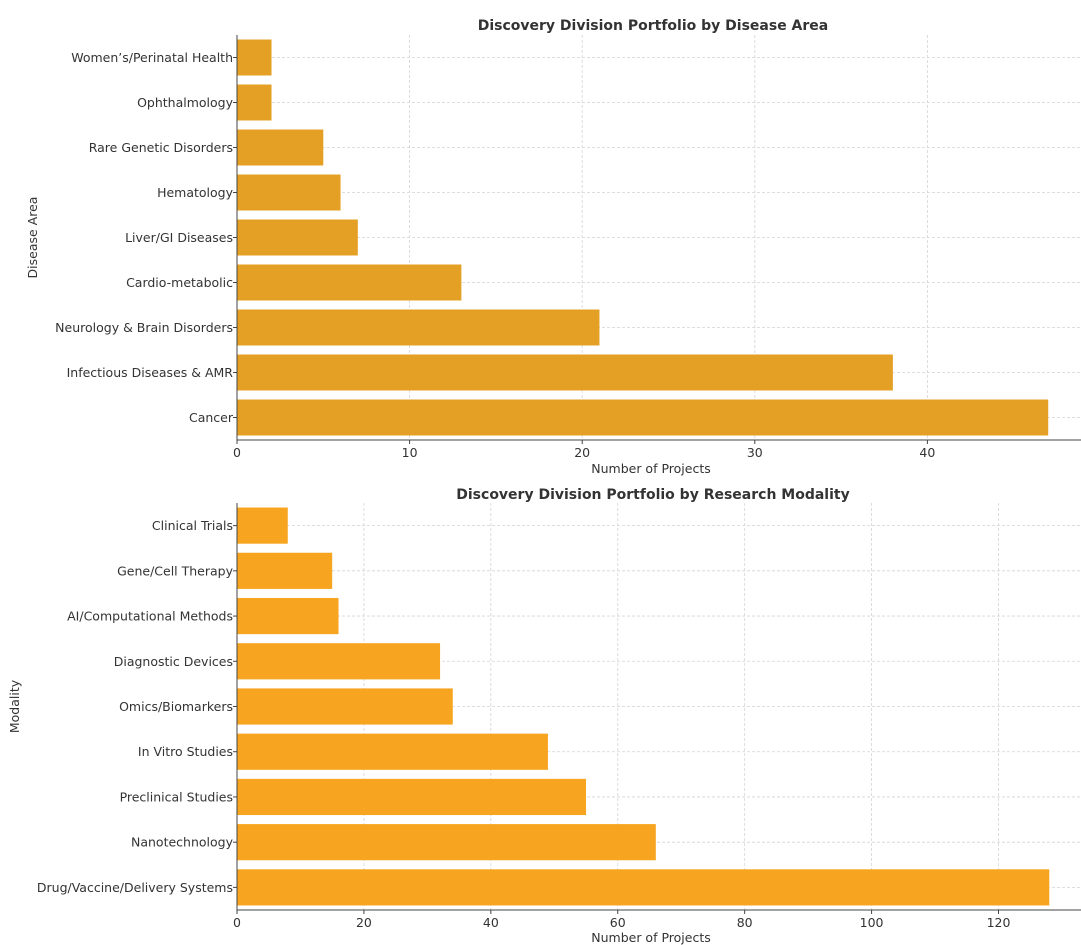 The width and height of the screenshot is (1081, 945). Describe the element at coordinates (32, 238) in the screenshot. I see `y-axis-label: Disease Area` at that location.